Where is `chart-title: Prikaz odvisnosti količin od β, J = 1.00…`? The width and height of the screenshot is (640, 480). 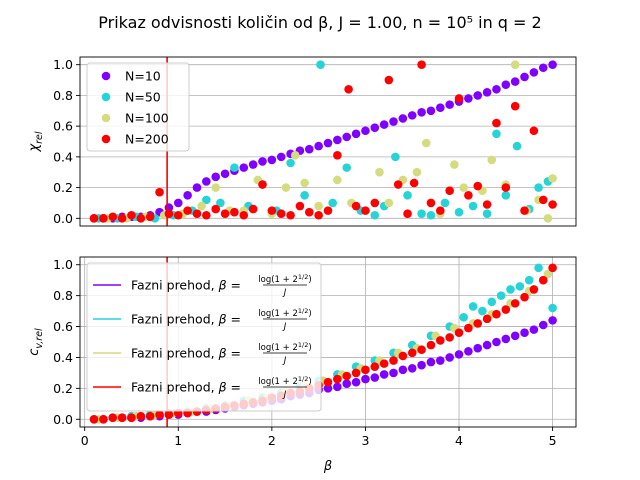
chart-title: Prikaz odvisnosti količin od β, J = 1.00… is located at coordinates (319, 22).